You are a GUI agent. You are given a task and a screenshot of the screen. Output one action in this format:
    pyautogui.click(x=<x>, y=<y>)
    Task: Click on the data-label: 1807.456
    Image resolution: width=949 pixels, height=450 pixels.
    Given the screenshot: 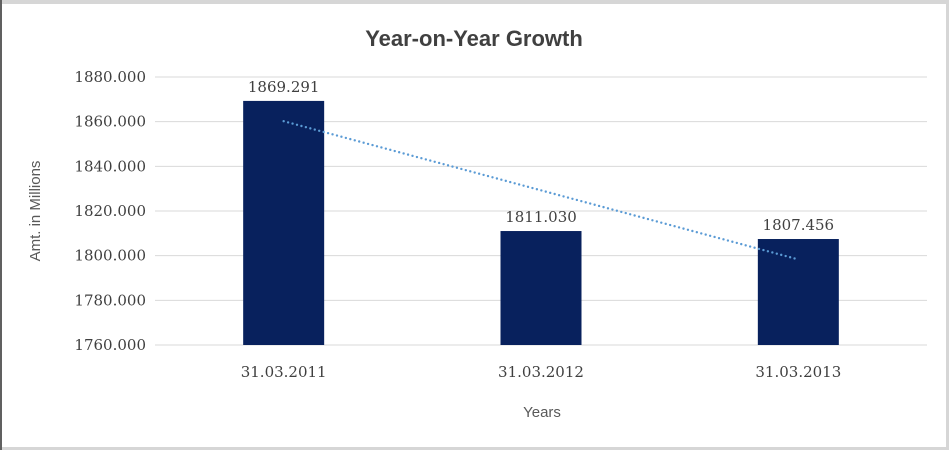 What is the action you would take?
    pyautogui.click(x=799, y=225)
    